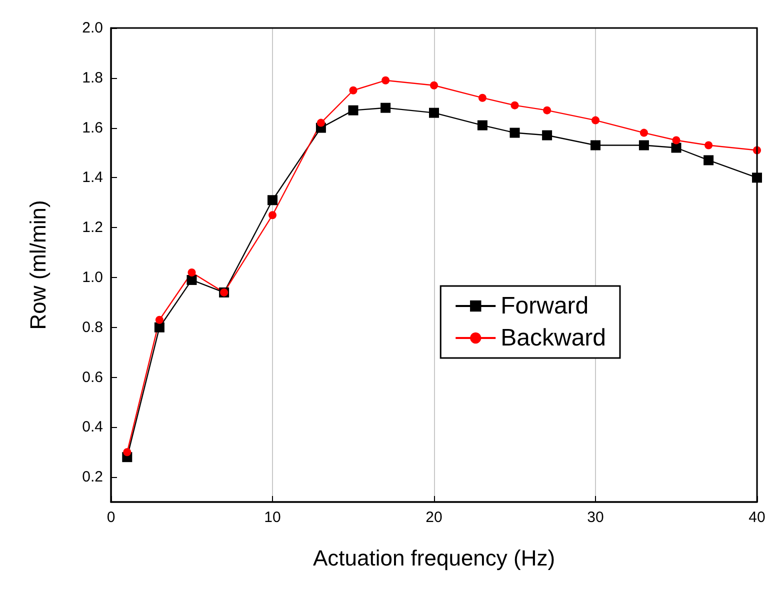 The image size is (778, 599). Describe the element at coordinates (92, 427) in the screenshot. I see `y-tick-label: 0.4` at that location.